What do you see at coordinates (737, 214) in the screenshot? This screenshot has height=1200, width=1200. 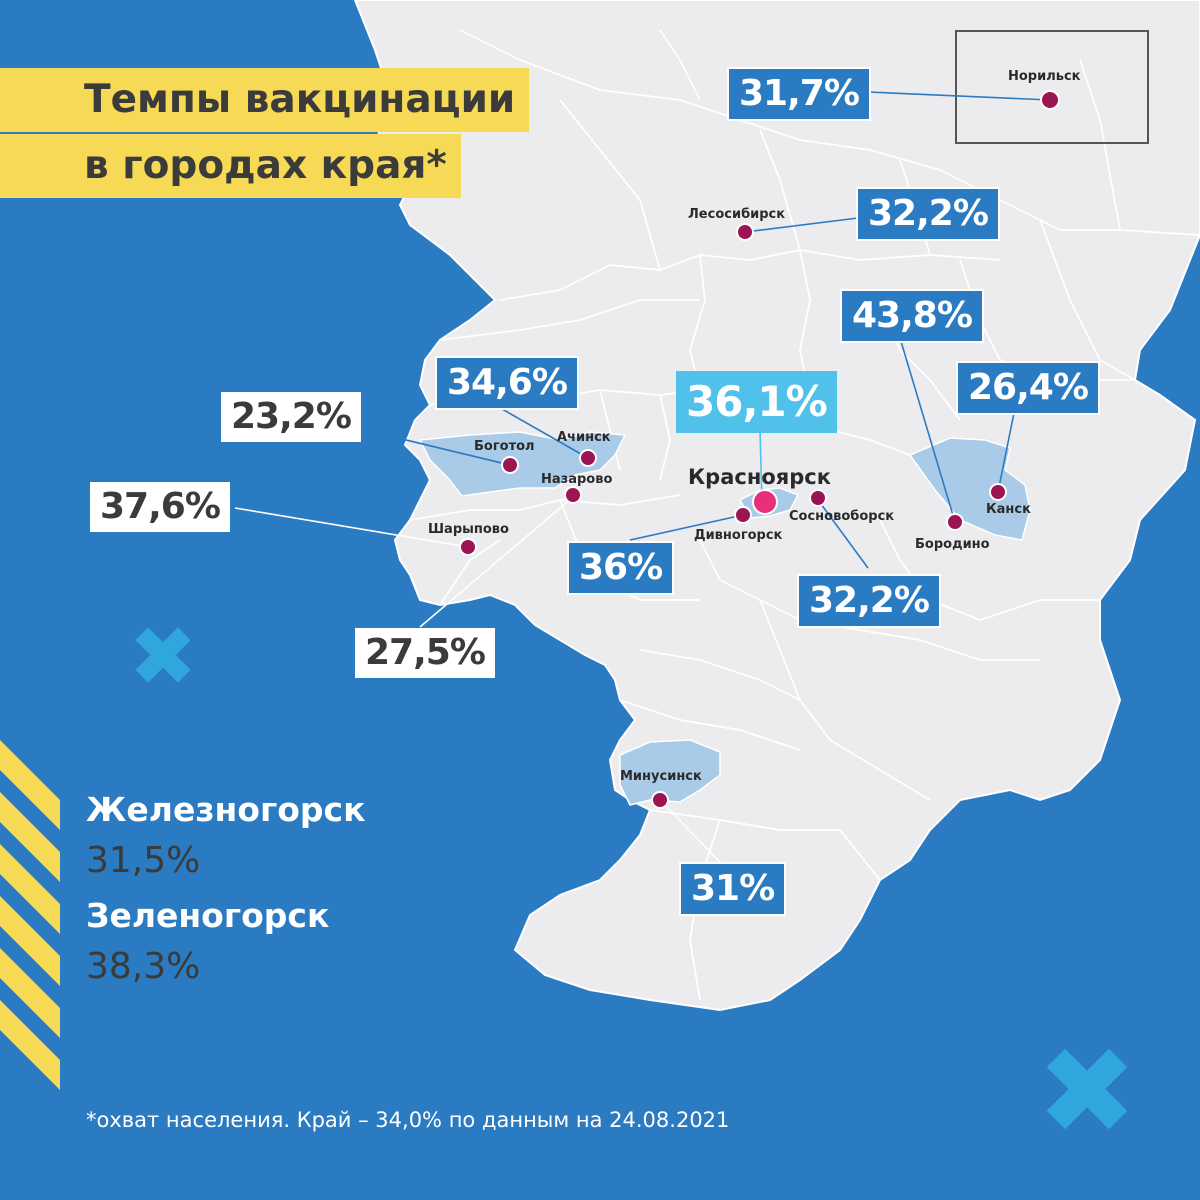 I see `city-label-lesosibirsk: Лесосибирск` at bounding box center [737, 214].